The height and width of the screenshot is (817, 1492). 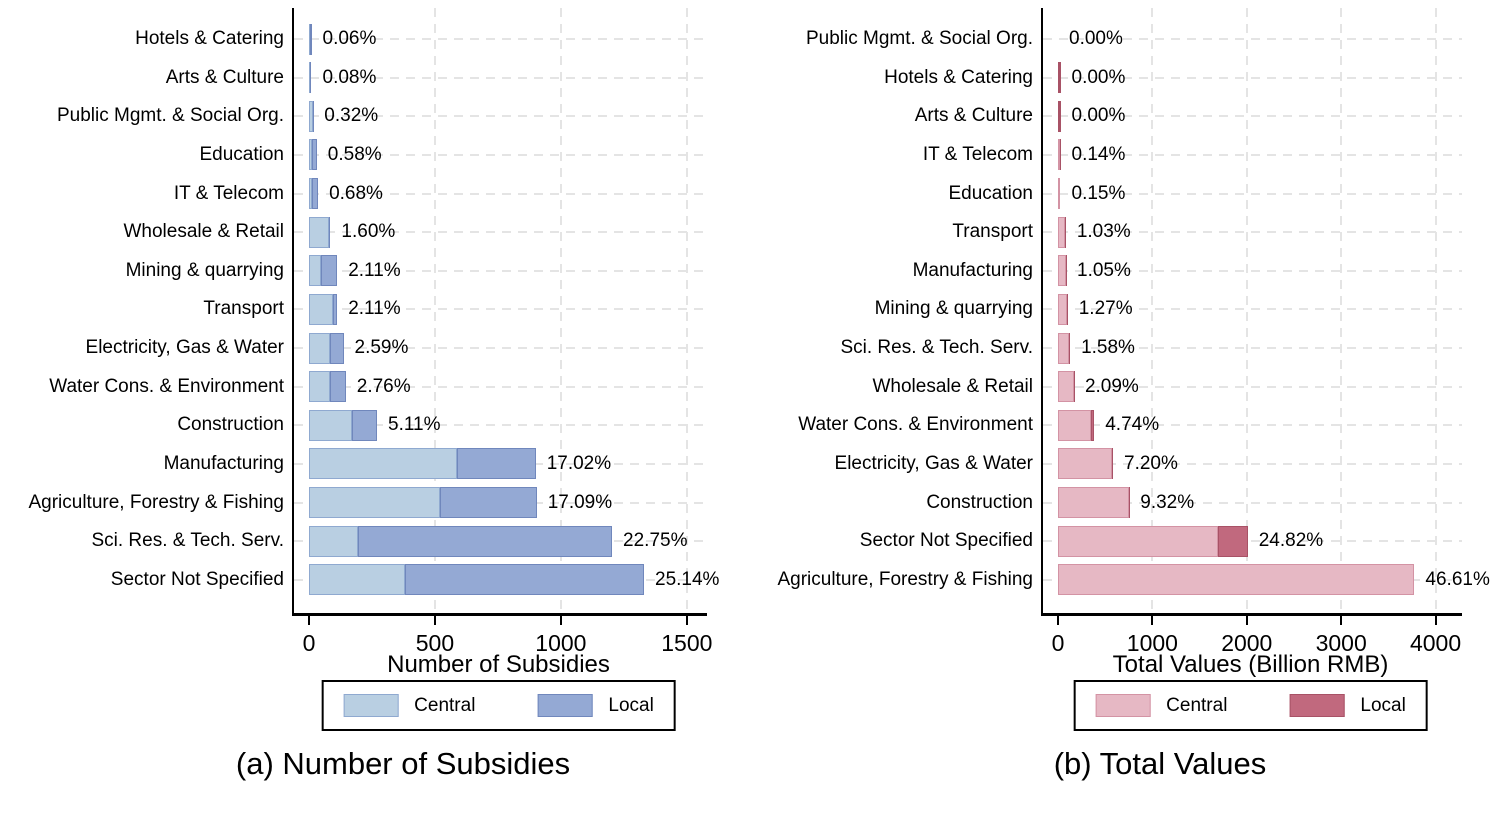 What do you see at coordinates (595, 705) in the screenshot?
I see `legend-item-local: Local` at bounding box center [595, 705].